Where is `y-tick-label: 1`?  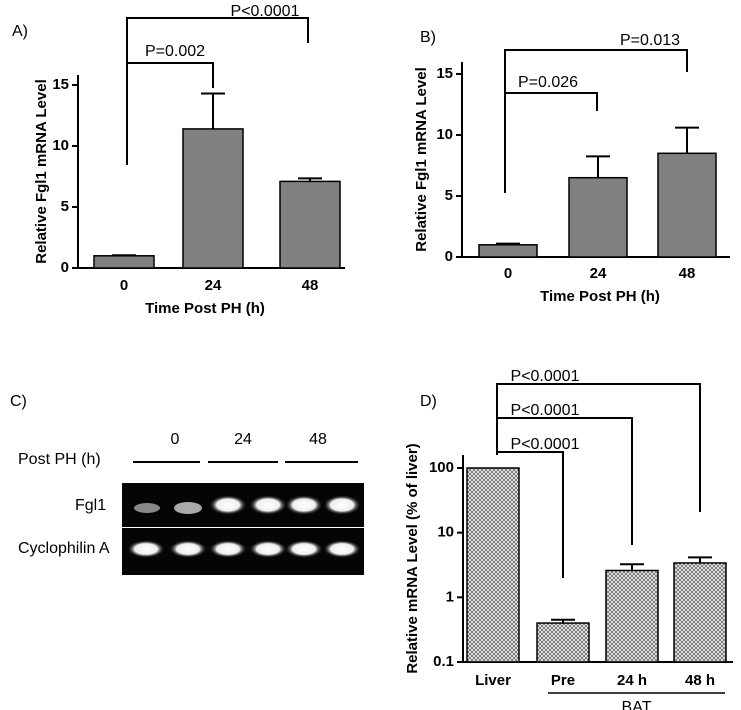
y-tick-label: 1 is located at coordinates (450, 596).